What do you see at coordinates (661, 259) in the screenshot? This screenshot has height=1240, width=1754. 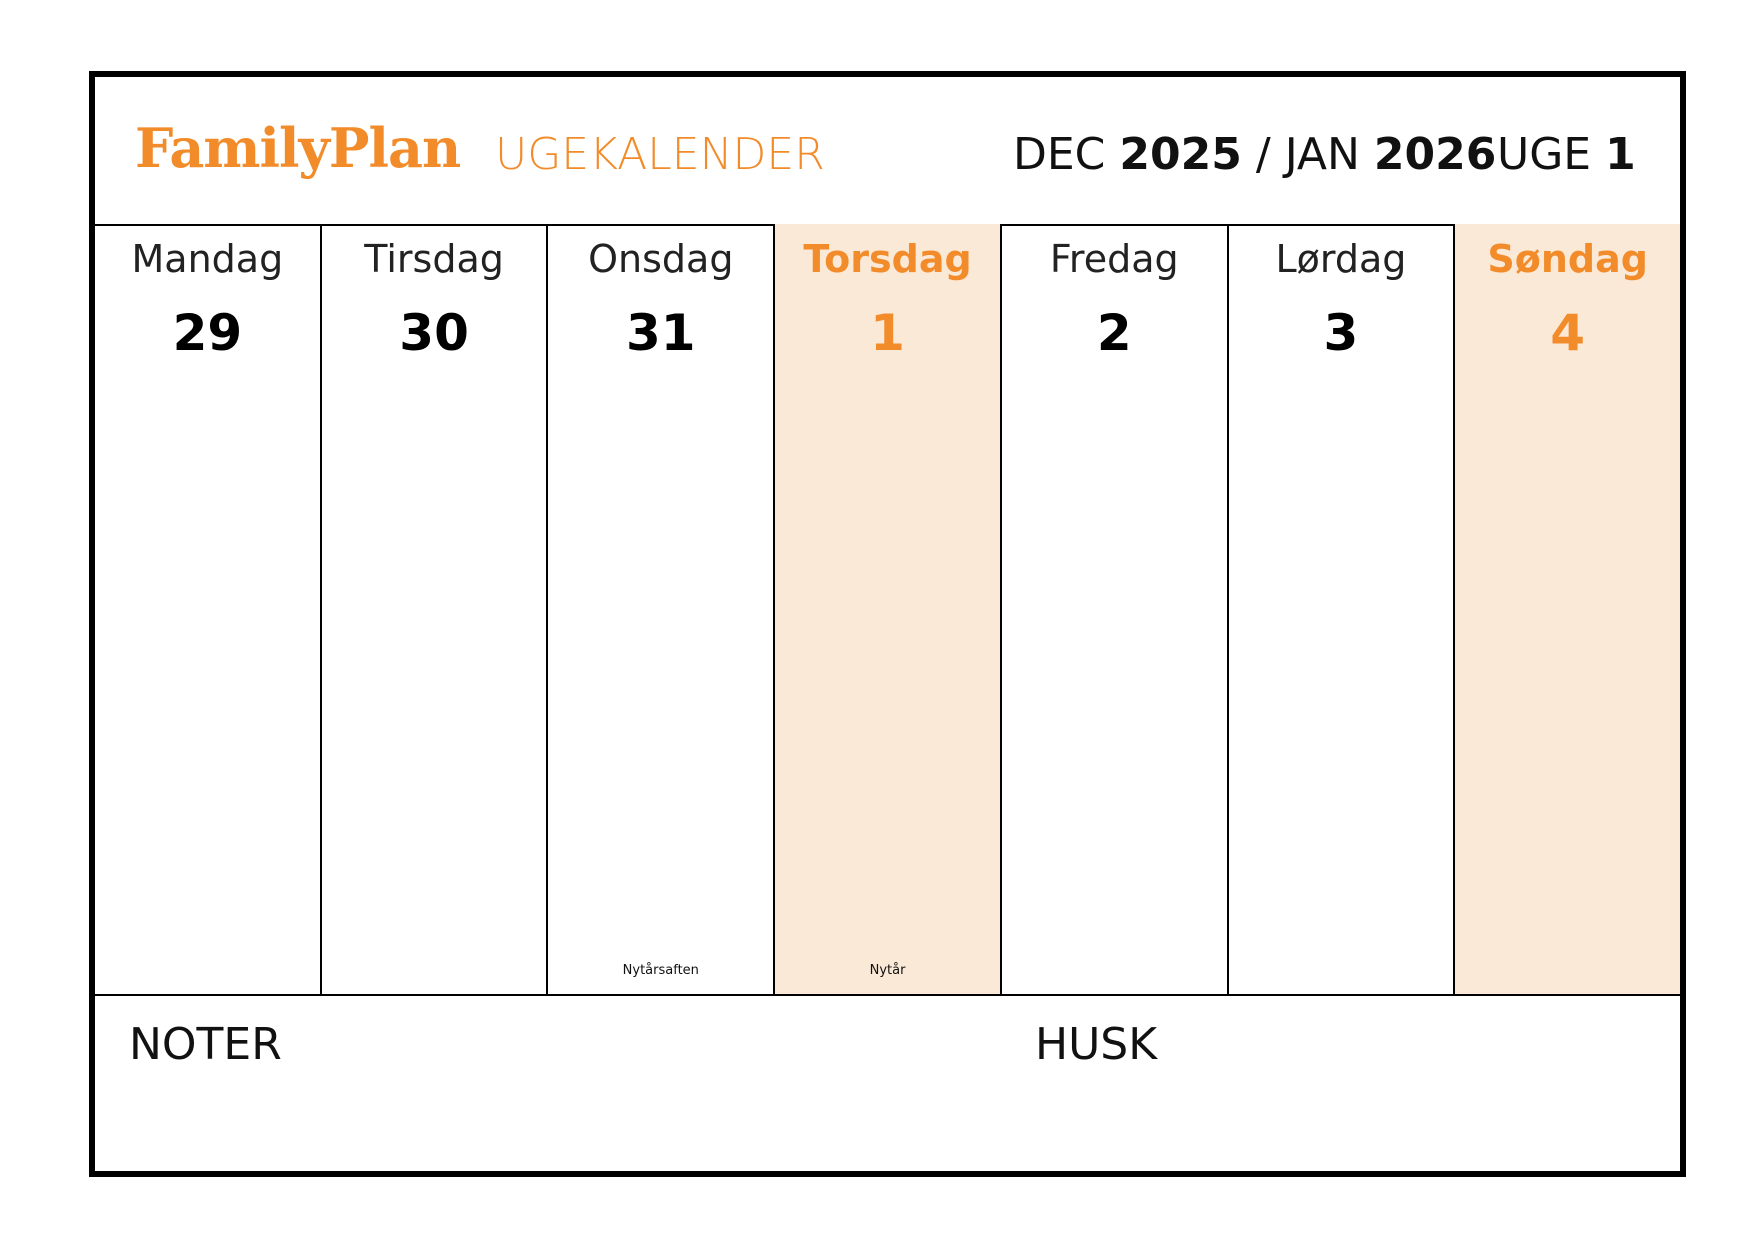 I see `day-name: Onsdag` at bounding box center [661, 259].